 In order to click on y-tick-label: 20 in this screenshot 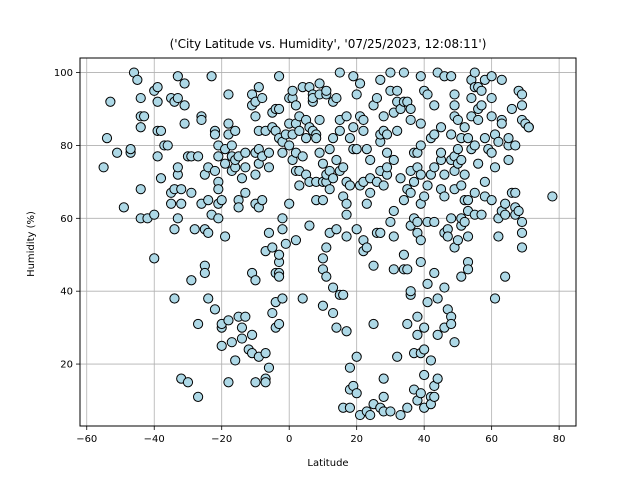, I will do `click(66, 365)`.